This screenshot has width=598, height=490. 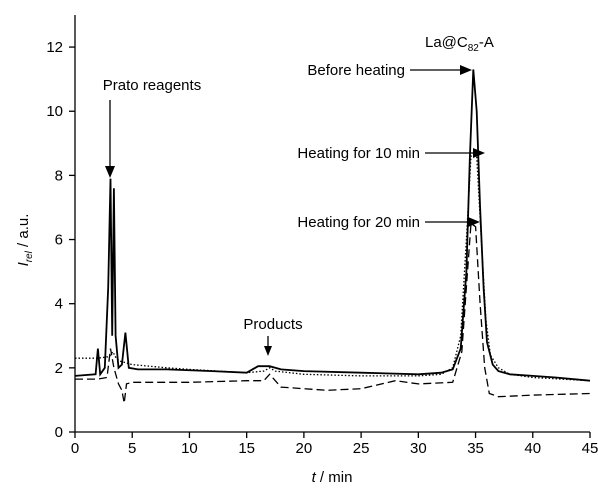 What do you see at coordinates (152, 85) in the screenshot?
I see `annotation: Prato reagents` at bounding box center [152, 85].